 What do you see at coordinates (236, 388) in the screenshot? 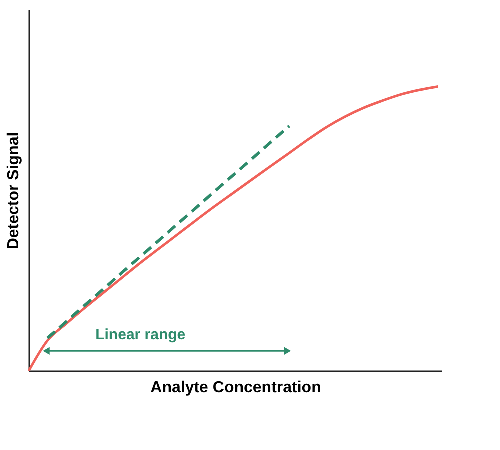
I see `x-axis-title: Analyte Concentration` at bounding box center [236, 388].